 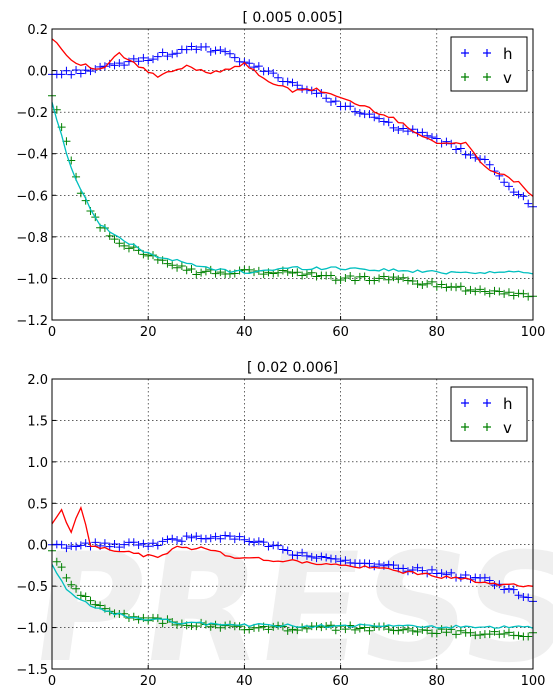 What do you see at coordinates (292, 368) in the screenshot?
I see `chart-title: [ 0.02 0.006]` at bounding box center [292, 368].